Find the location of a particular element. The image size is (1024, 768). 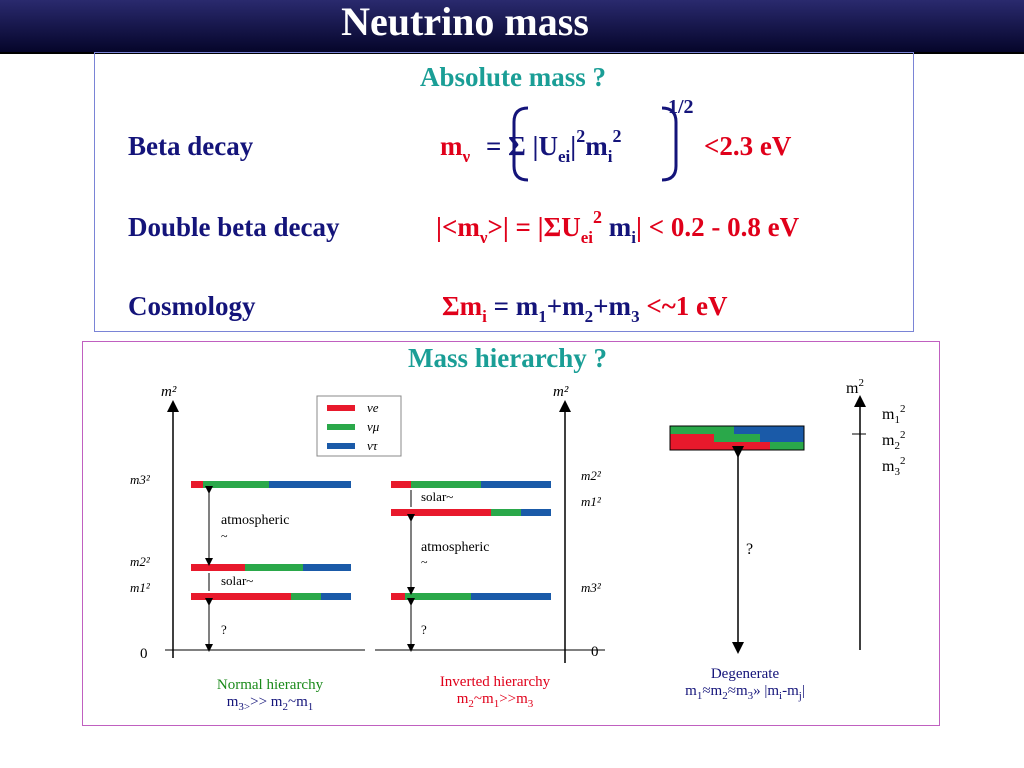

mid-tick-m2: m2² is located at coordinates (591, 475).